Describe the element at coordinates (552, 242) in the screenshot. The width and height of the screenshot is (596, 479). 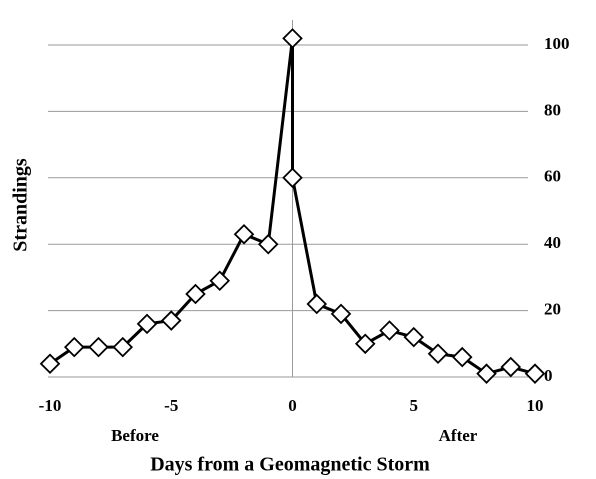
I see `y-tick-label: 40` at that location.